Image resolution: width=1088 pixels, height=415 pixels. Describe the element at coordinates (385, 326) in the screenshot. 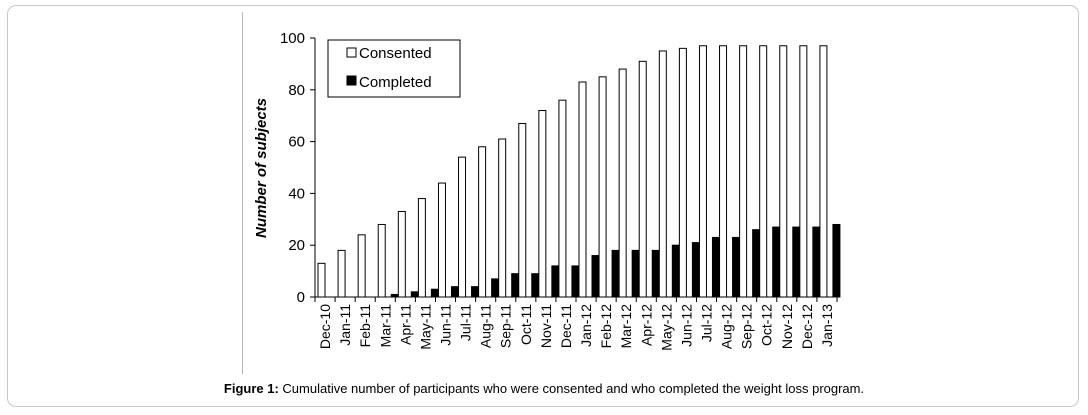

I see `x-tick-label: Mar-11` at that location.